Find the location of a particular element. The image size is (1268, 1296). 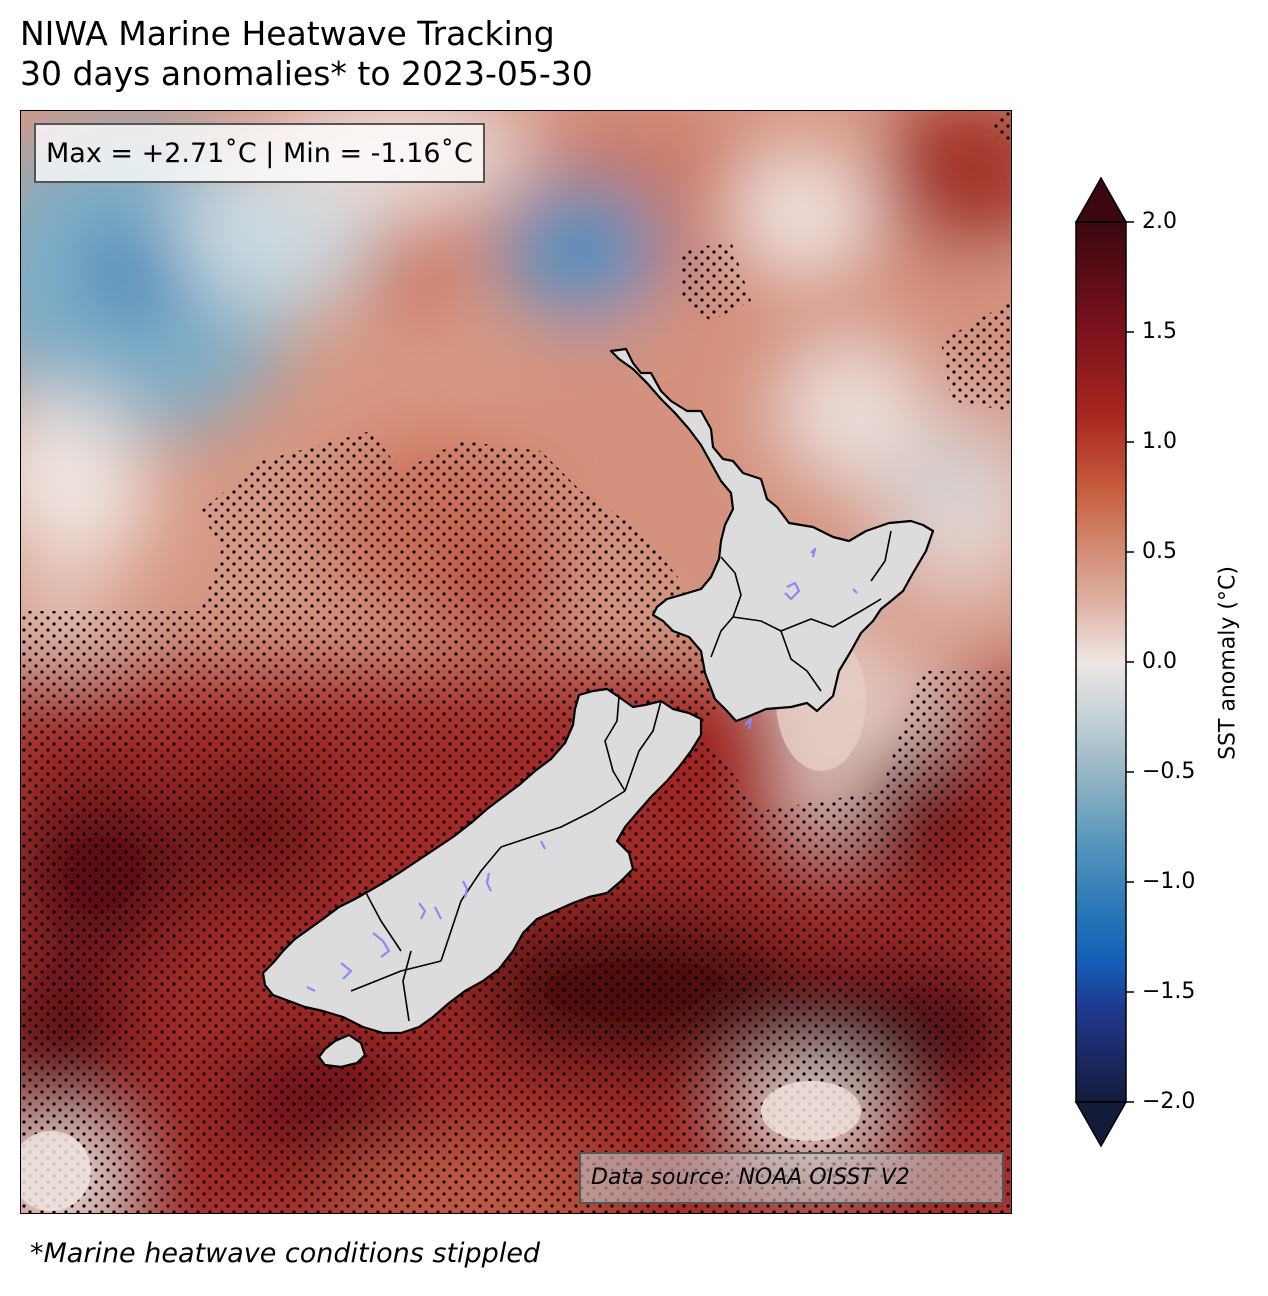

colorbar-tick-label: −1.0 is located at coordinates (1169, 881).